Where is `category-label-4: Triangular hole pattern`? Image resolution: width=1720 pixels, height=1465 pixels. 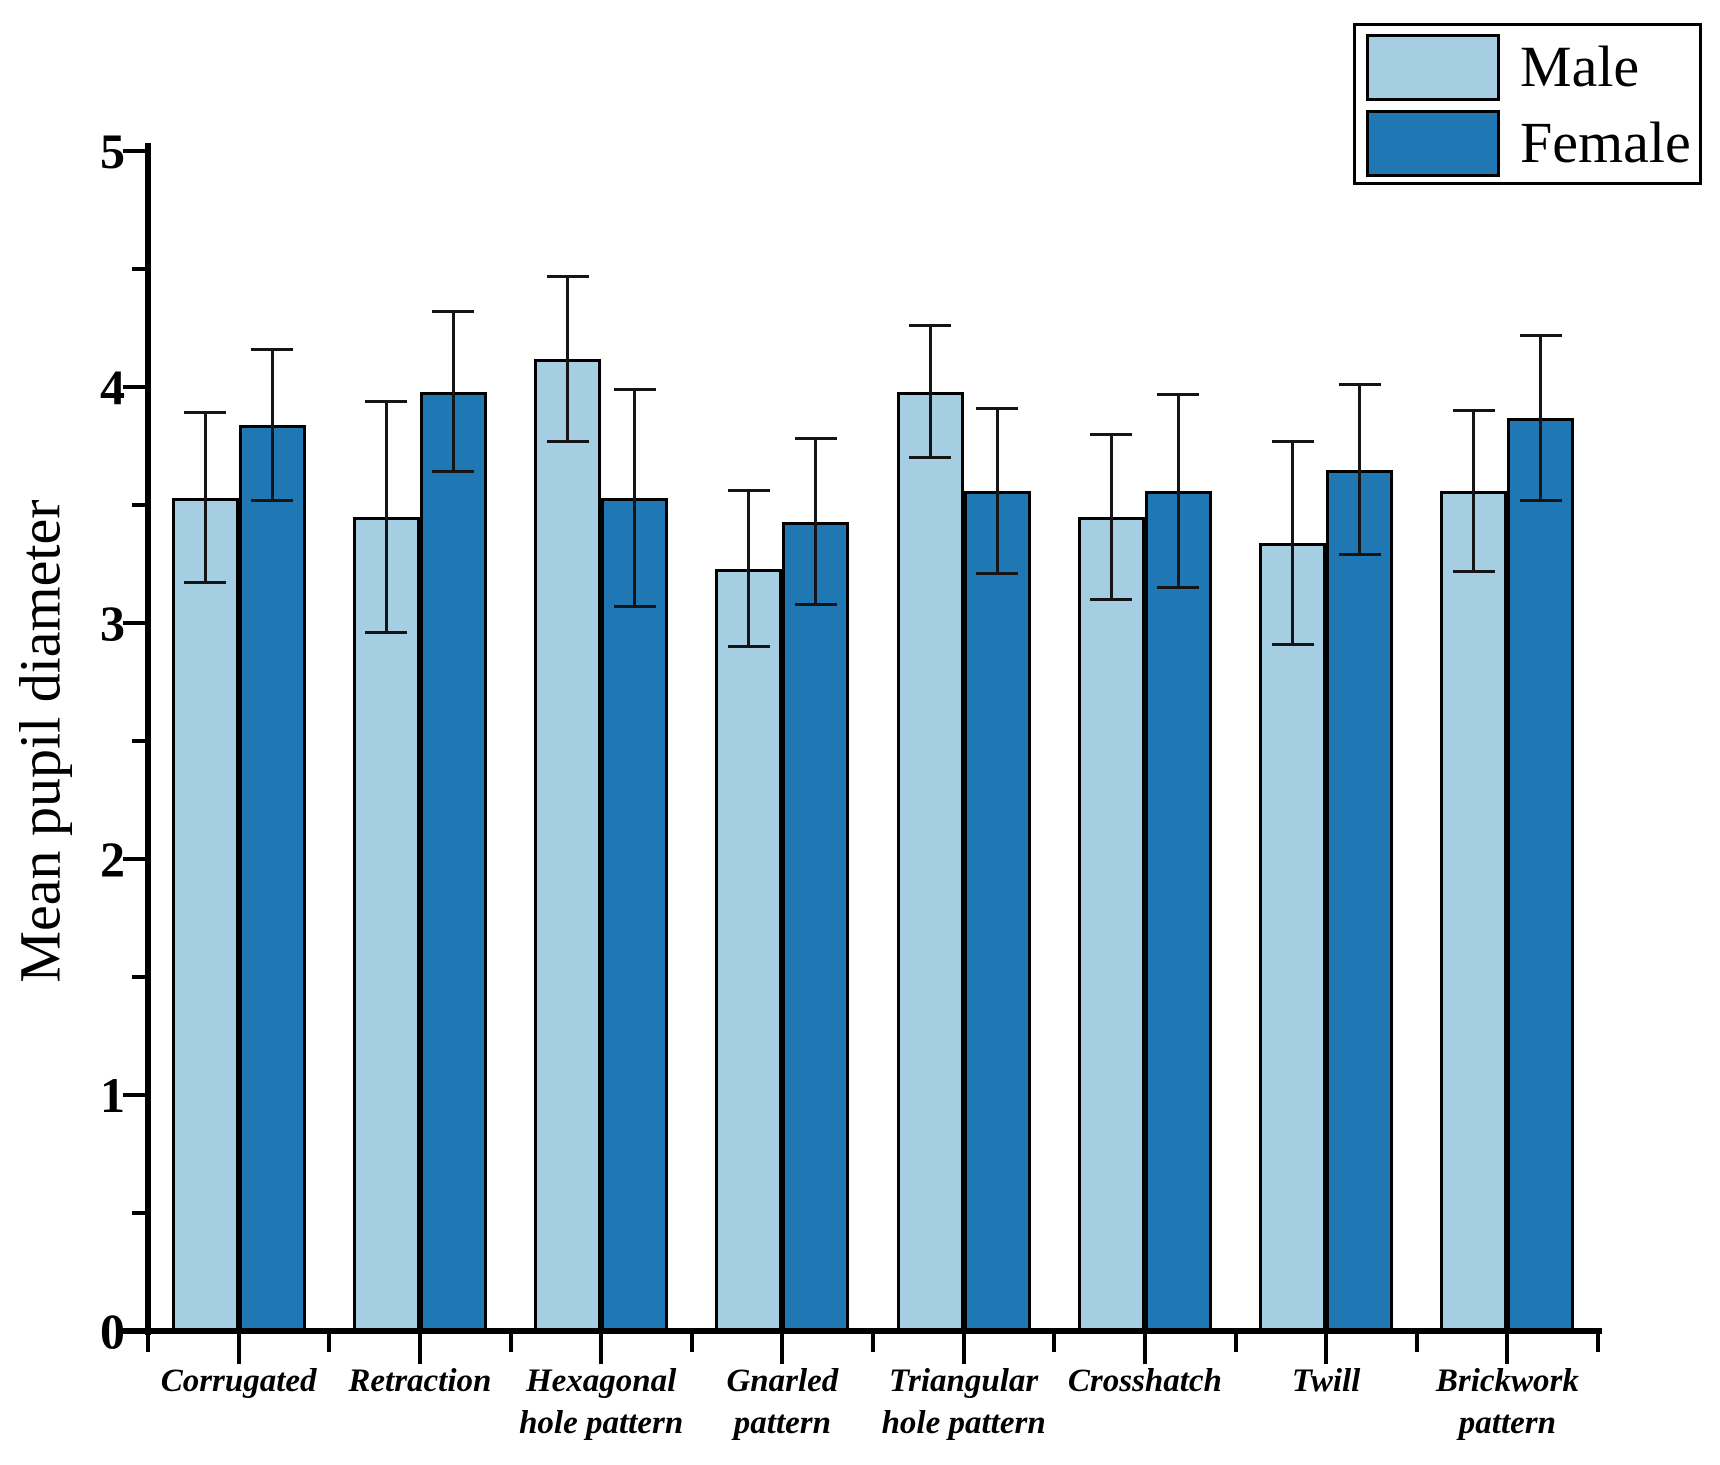 category-label-4: Triangular hole pattern is located at coordinates (964, 1402).